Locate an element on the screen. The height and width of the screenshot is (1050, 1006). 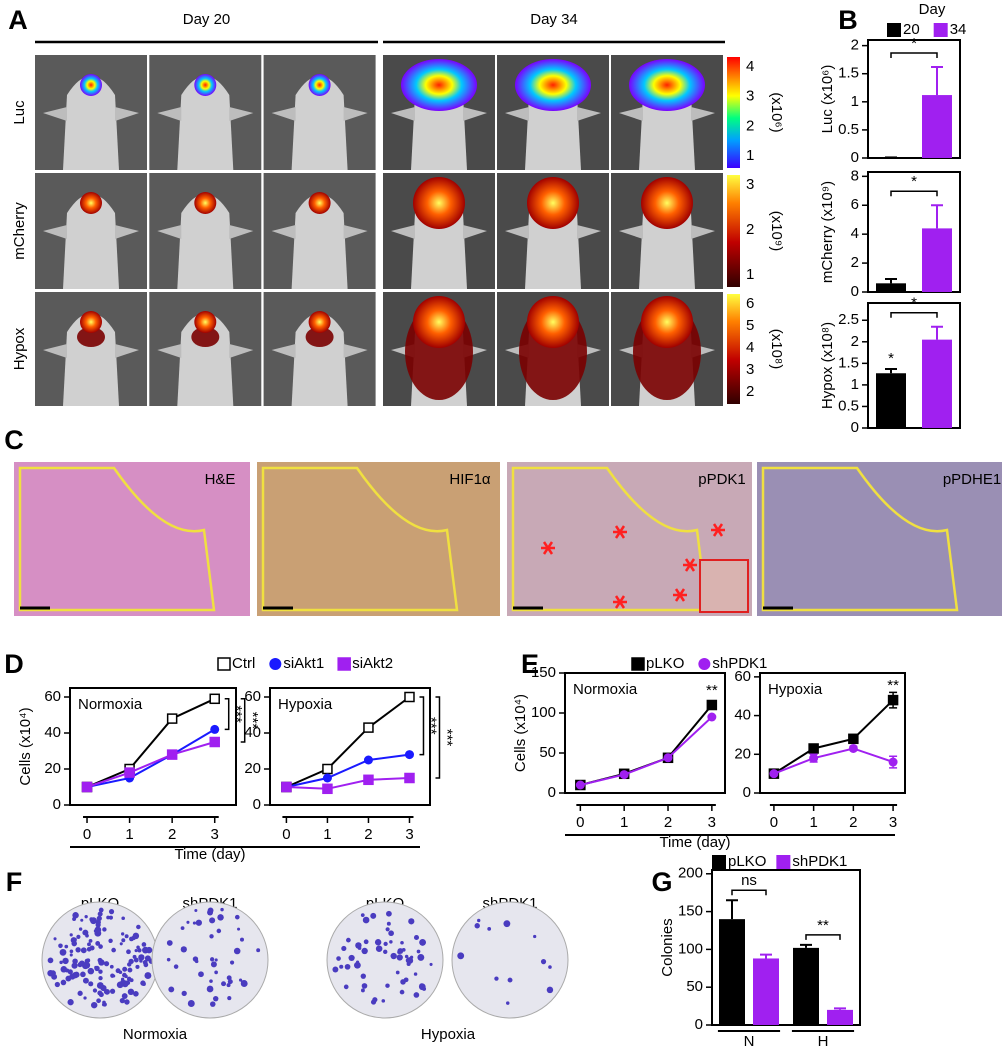
x-tick-label: 0 is located at coordinates (774, 822).